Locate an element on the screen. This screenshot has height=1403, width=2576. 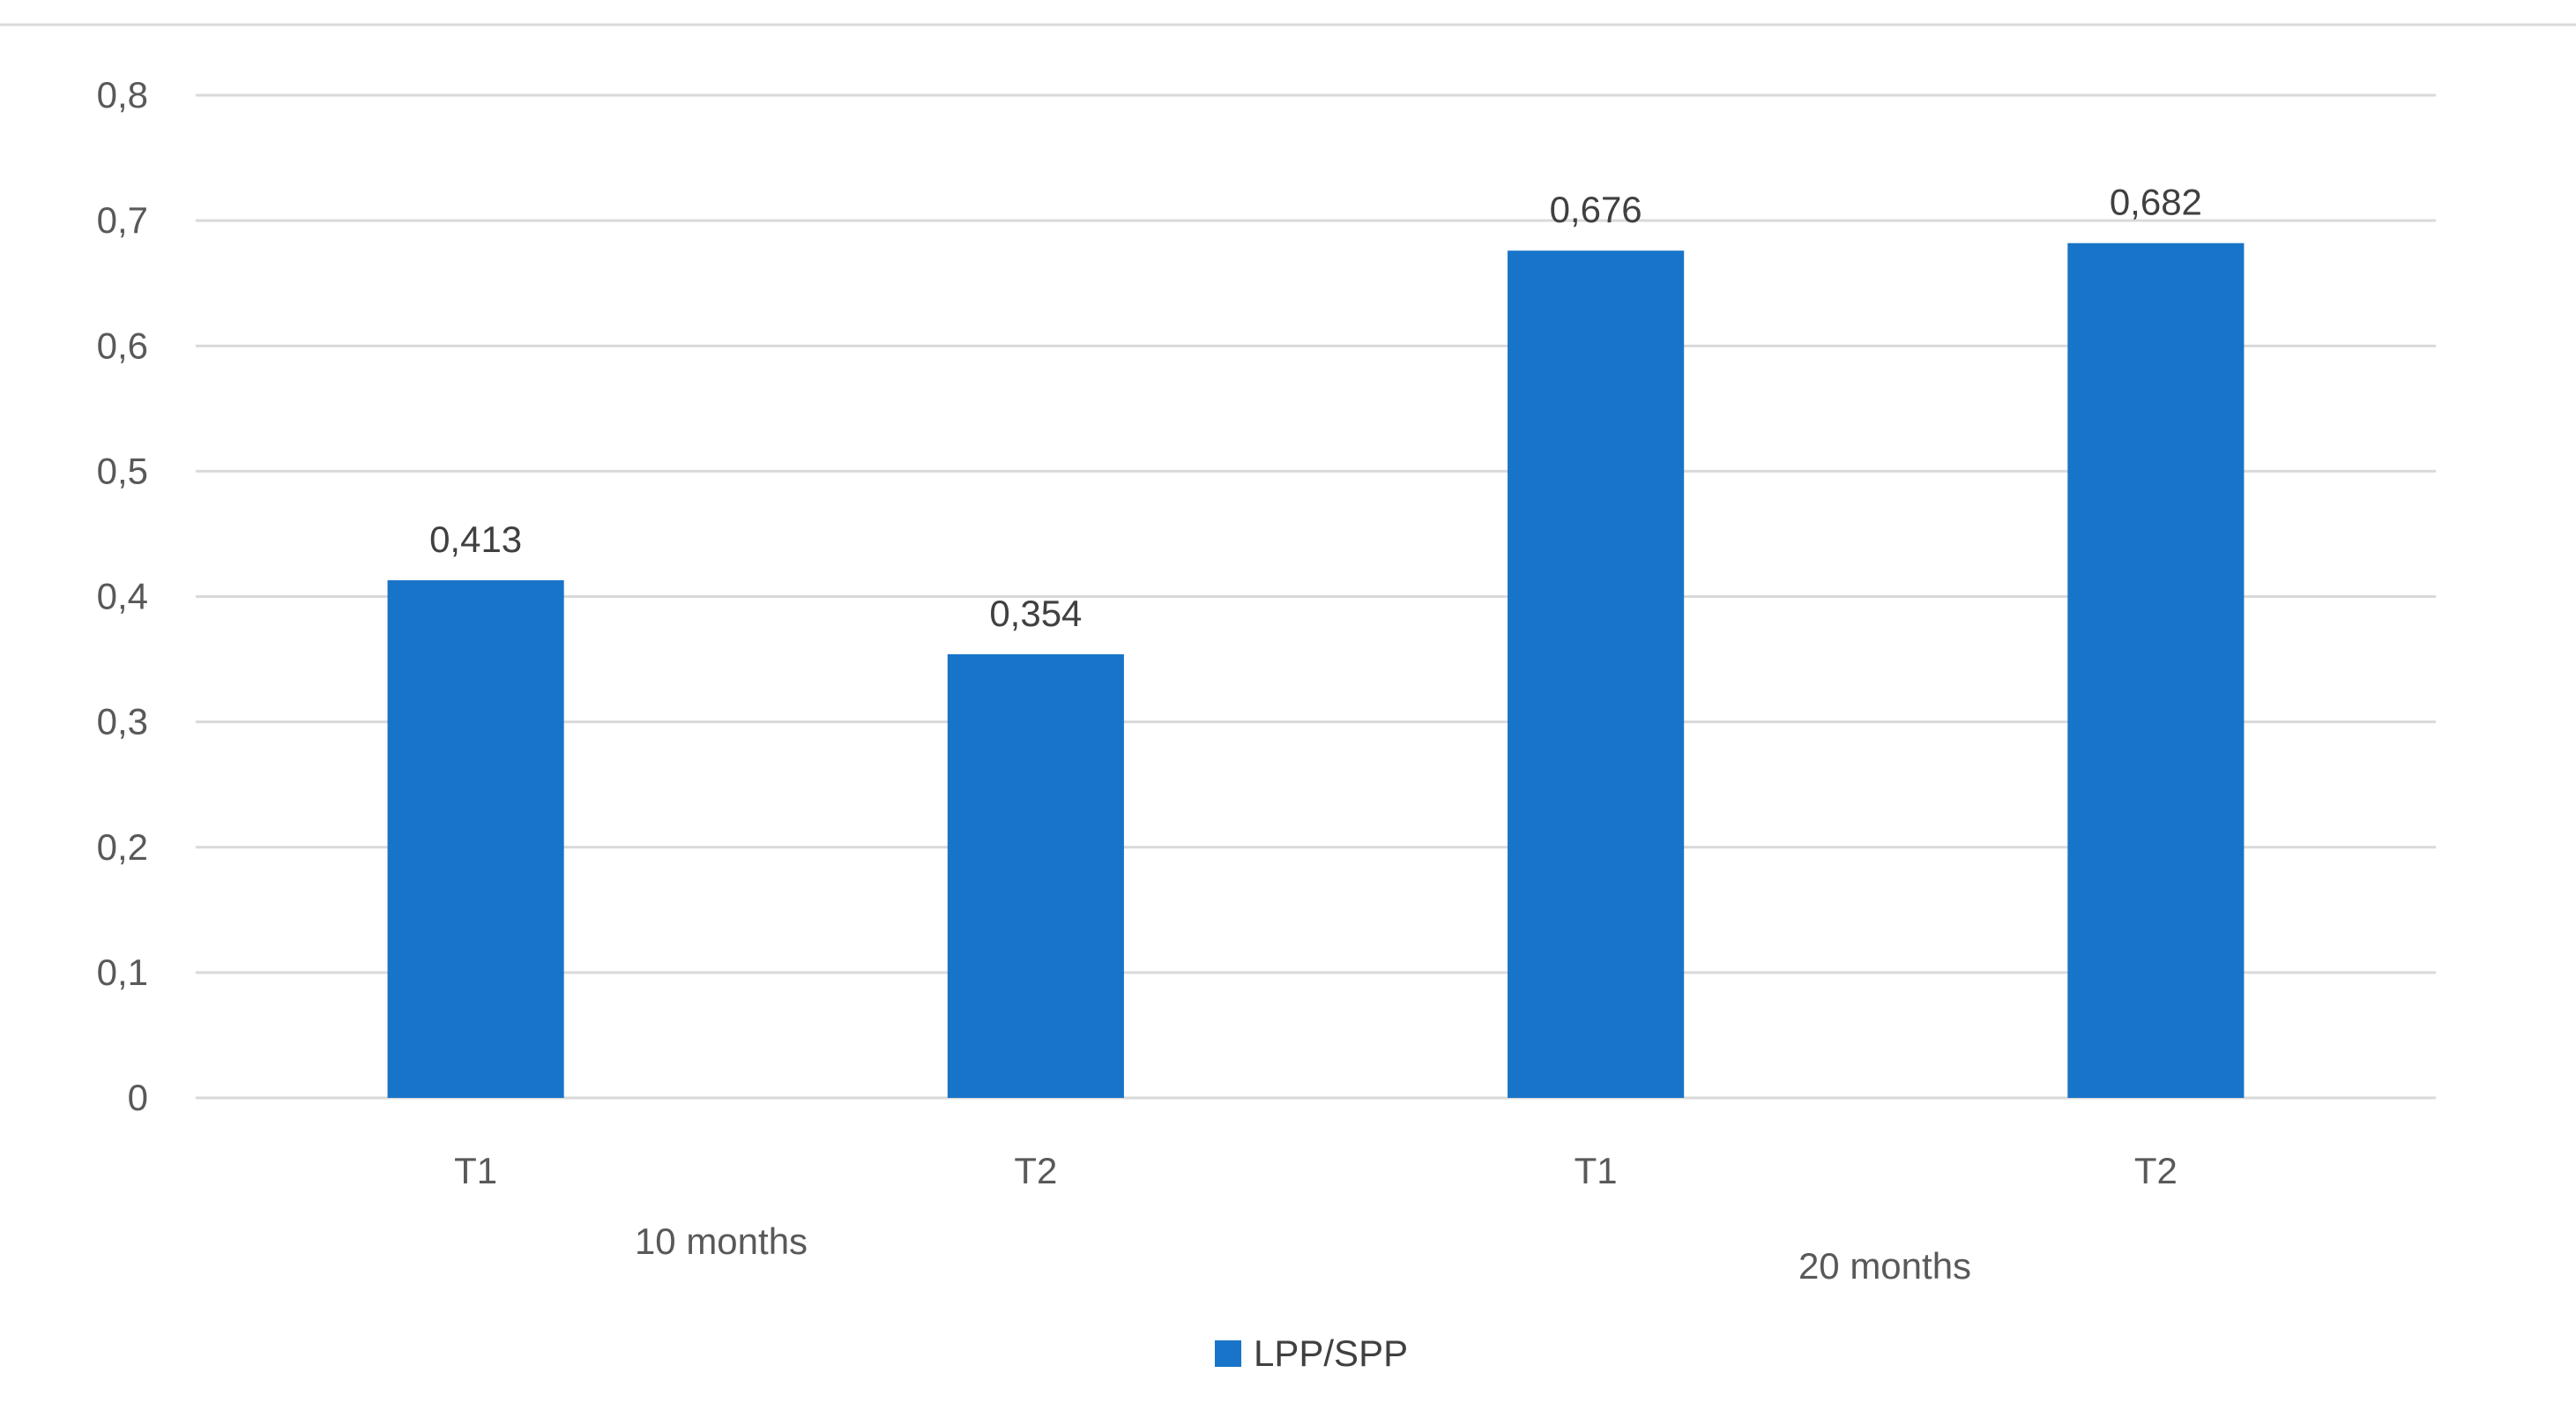
y-tick-label: 0 is located at coordinates (138, 1097).